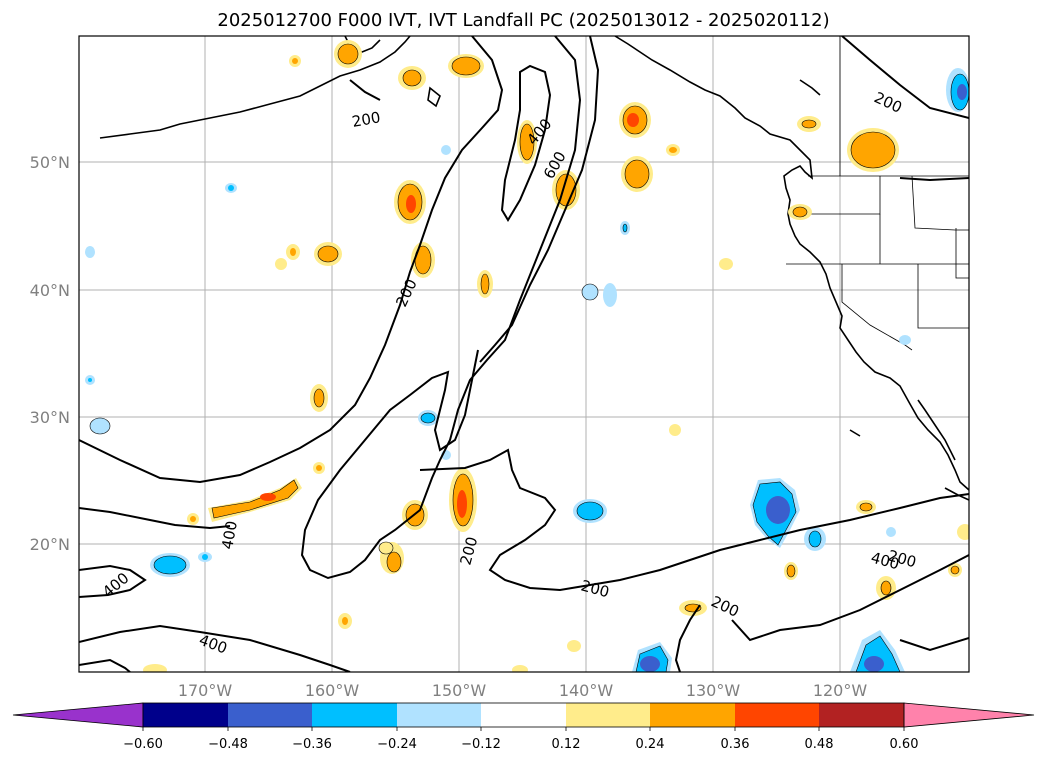 This screenshot has width=1047, height=765. What do you see at coordinates (523, 690) in the screenshot?
I see `lon-axis: 170°W 160°W 150°W 140°W 130°W 120°W` at bounding box center [523, 690].